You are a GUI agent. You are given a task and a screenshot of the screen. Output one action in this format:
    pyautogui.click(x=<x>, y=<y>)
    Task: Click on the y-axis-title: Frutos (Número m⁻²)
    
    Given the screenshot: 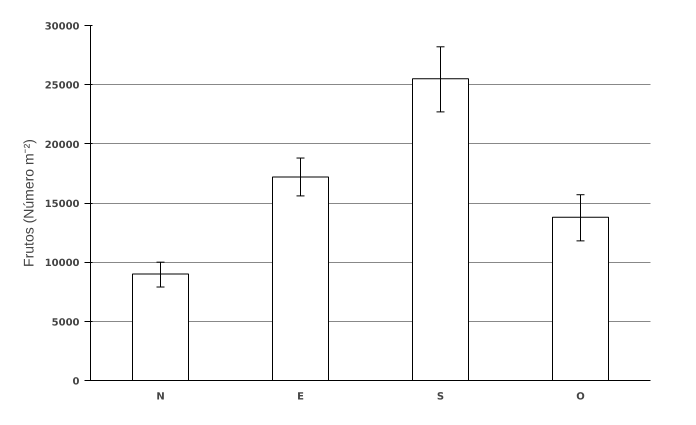 What is the action you would take?
    pyautogui.click(x=28, y=203)
    